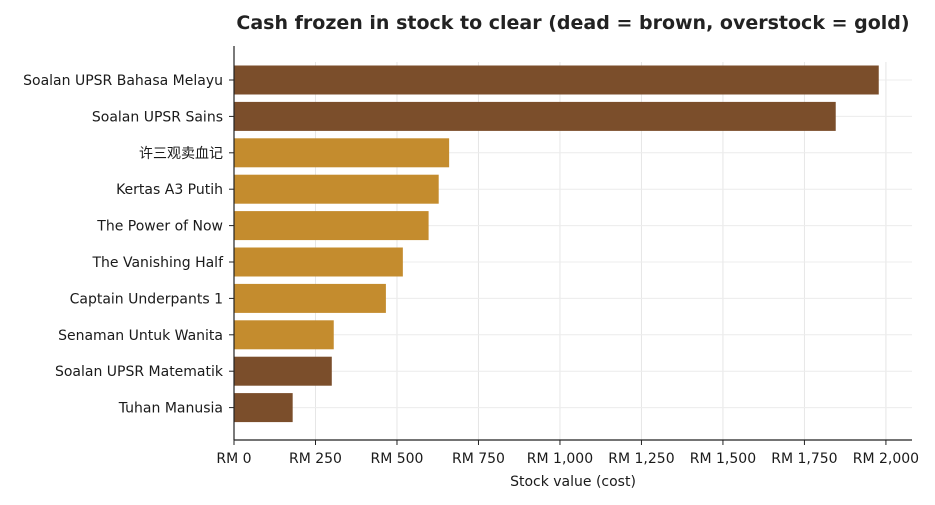 This screenshot has height=505, width=935. Describe the element at coordinates (396, 459) in the screenshot. I see `x-tick-label: RM 500` at that location.